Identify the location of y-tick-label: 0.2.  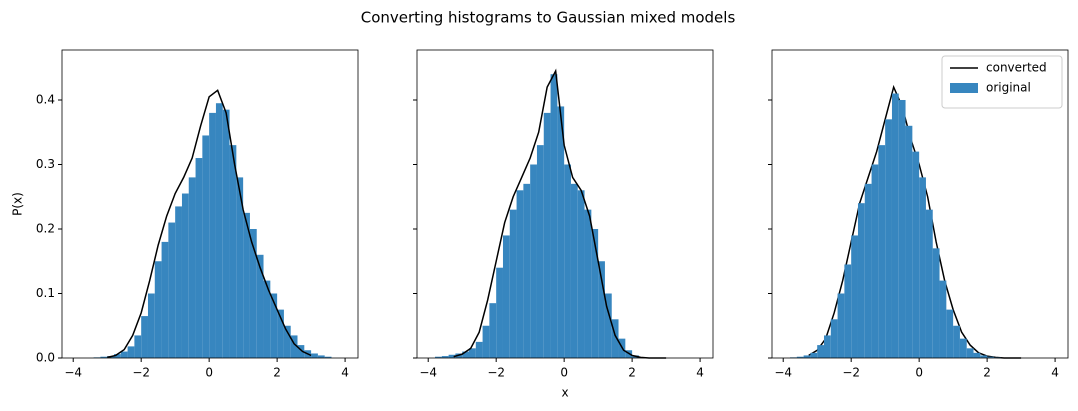
(45, 228).